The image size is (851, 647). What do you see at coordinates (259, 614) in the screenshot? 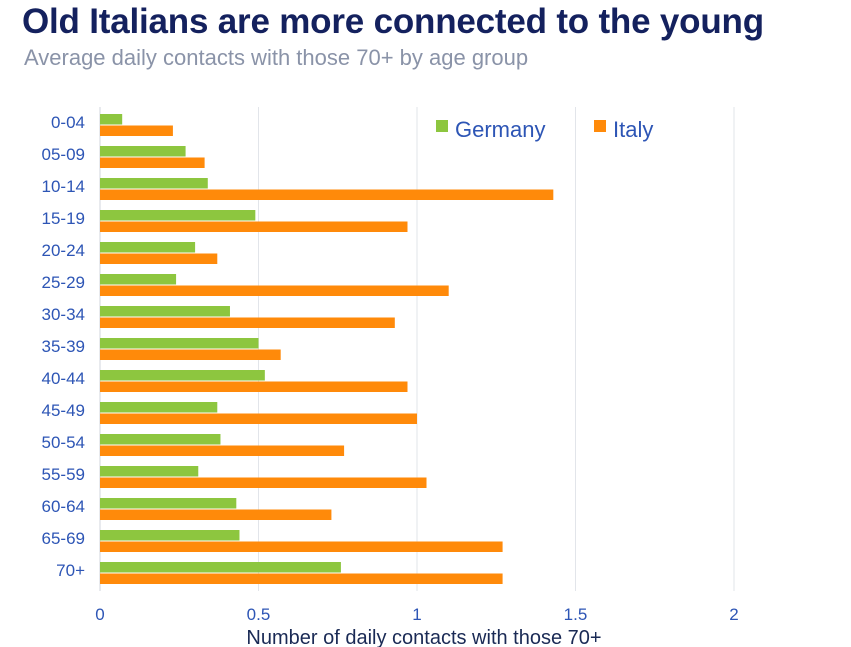
I see `x-tick-label: 0.5` at bounding box center [259, 614].